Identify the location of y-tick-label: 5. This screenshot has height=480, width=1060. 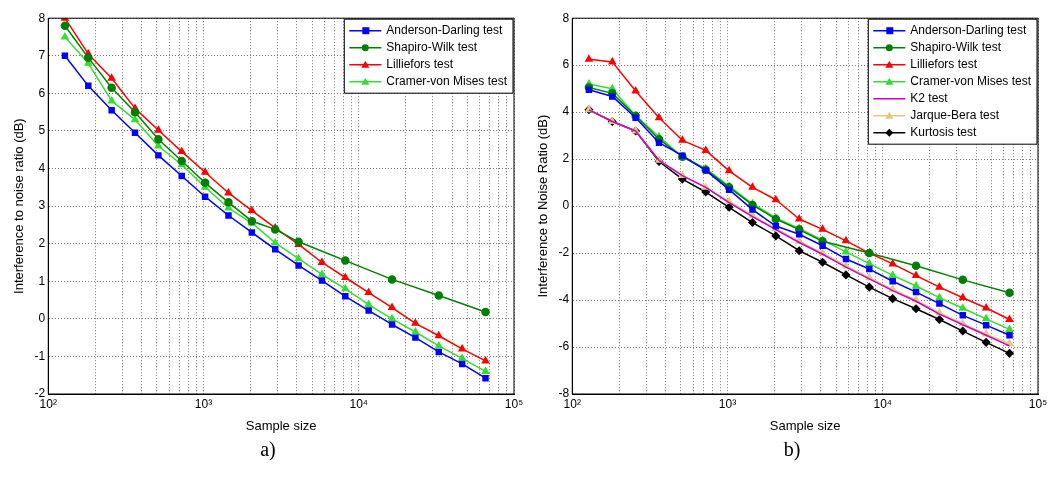
(42, 130).